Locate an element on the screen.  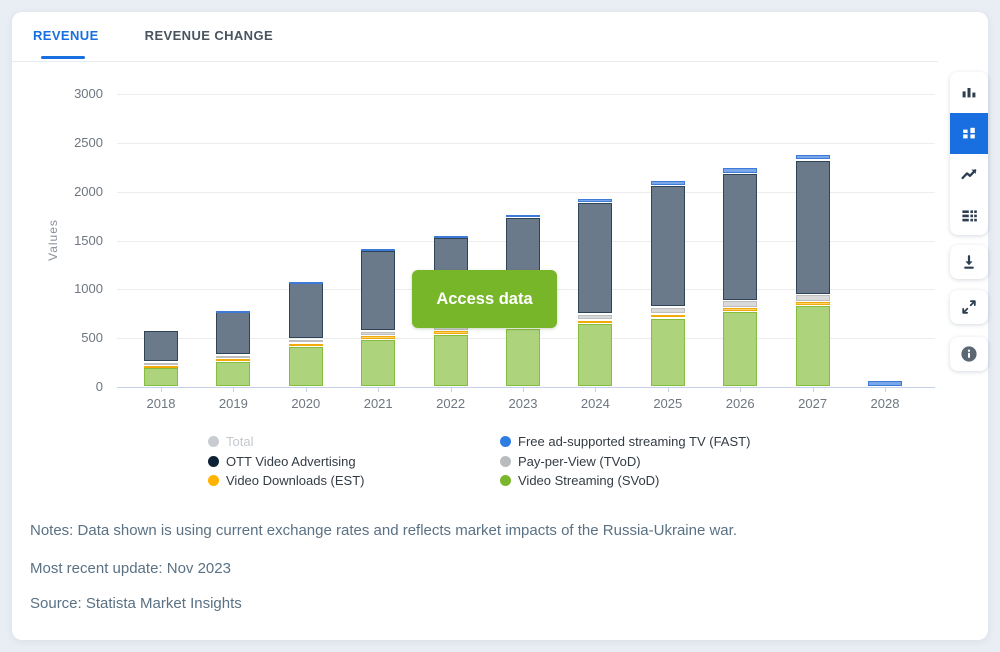
bar-segment-2023-free-ad-supported-streaming-tv-fast- is located at coordinates (523, 216).